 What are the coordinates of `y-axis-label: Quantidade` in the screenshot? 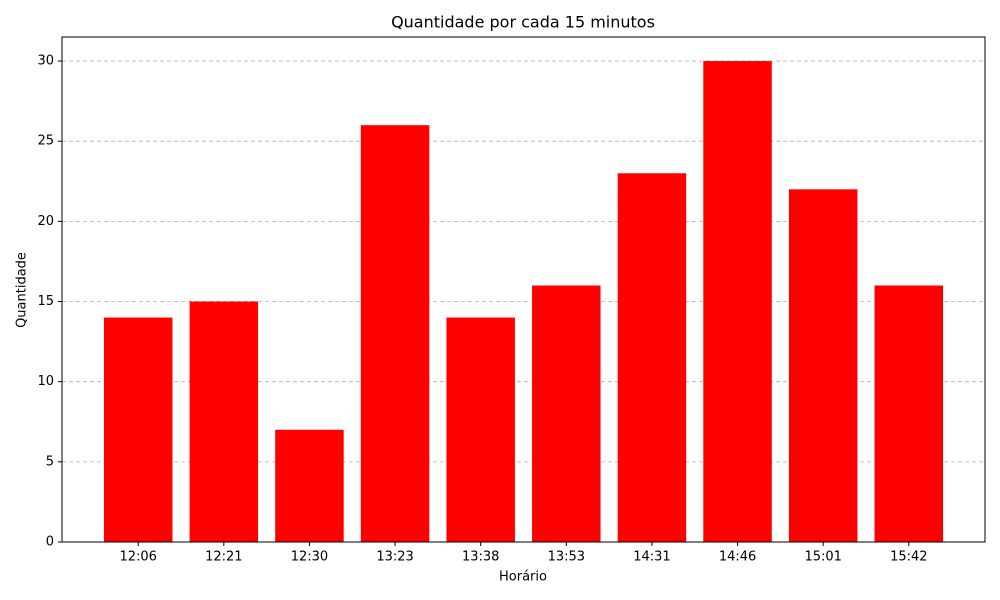 It's located at (22, 290).